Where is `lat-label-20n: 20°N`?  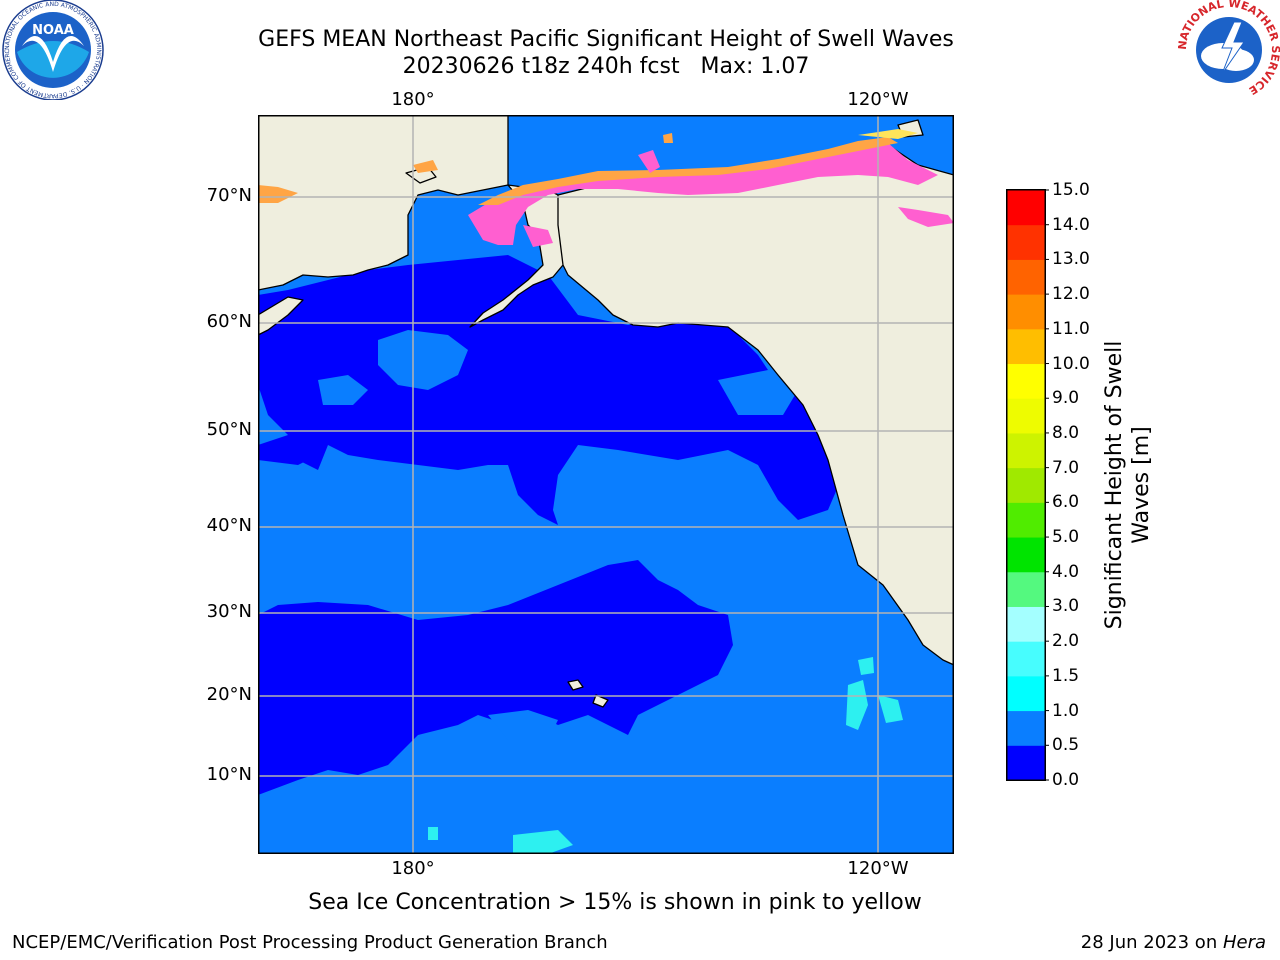
lat-label-20n: 20°N is located at coordinates (229, 694).